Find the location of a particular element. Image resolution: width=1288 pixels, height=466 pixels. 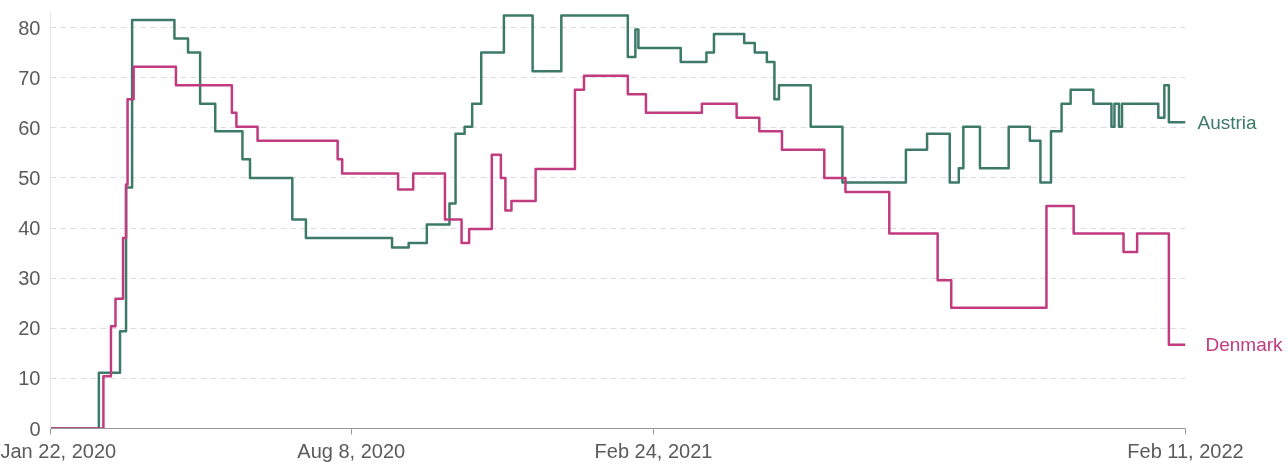

x-tick-label: Feb 11, 2022 is located at coordinates (1185, 450).